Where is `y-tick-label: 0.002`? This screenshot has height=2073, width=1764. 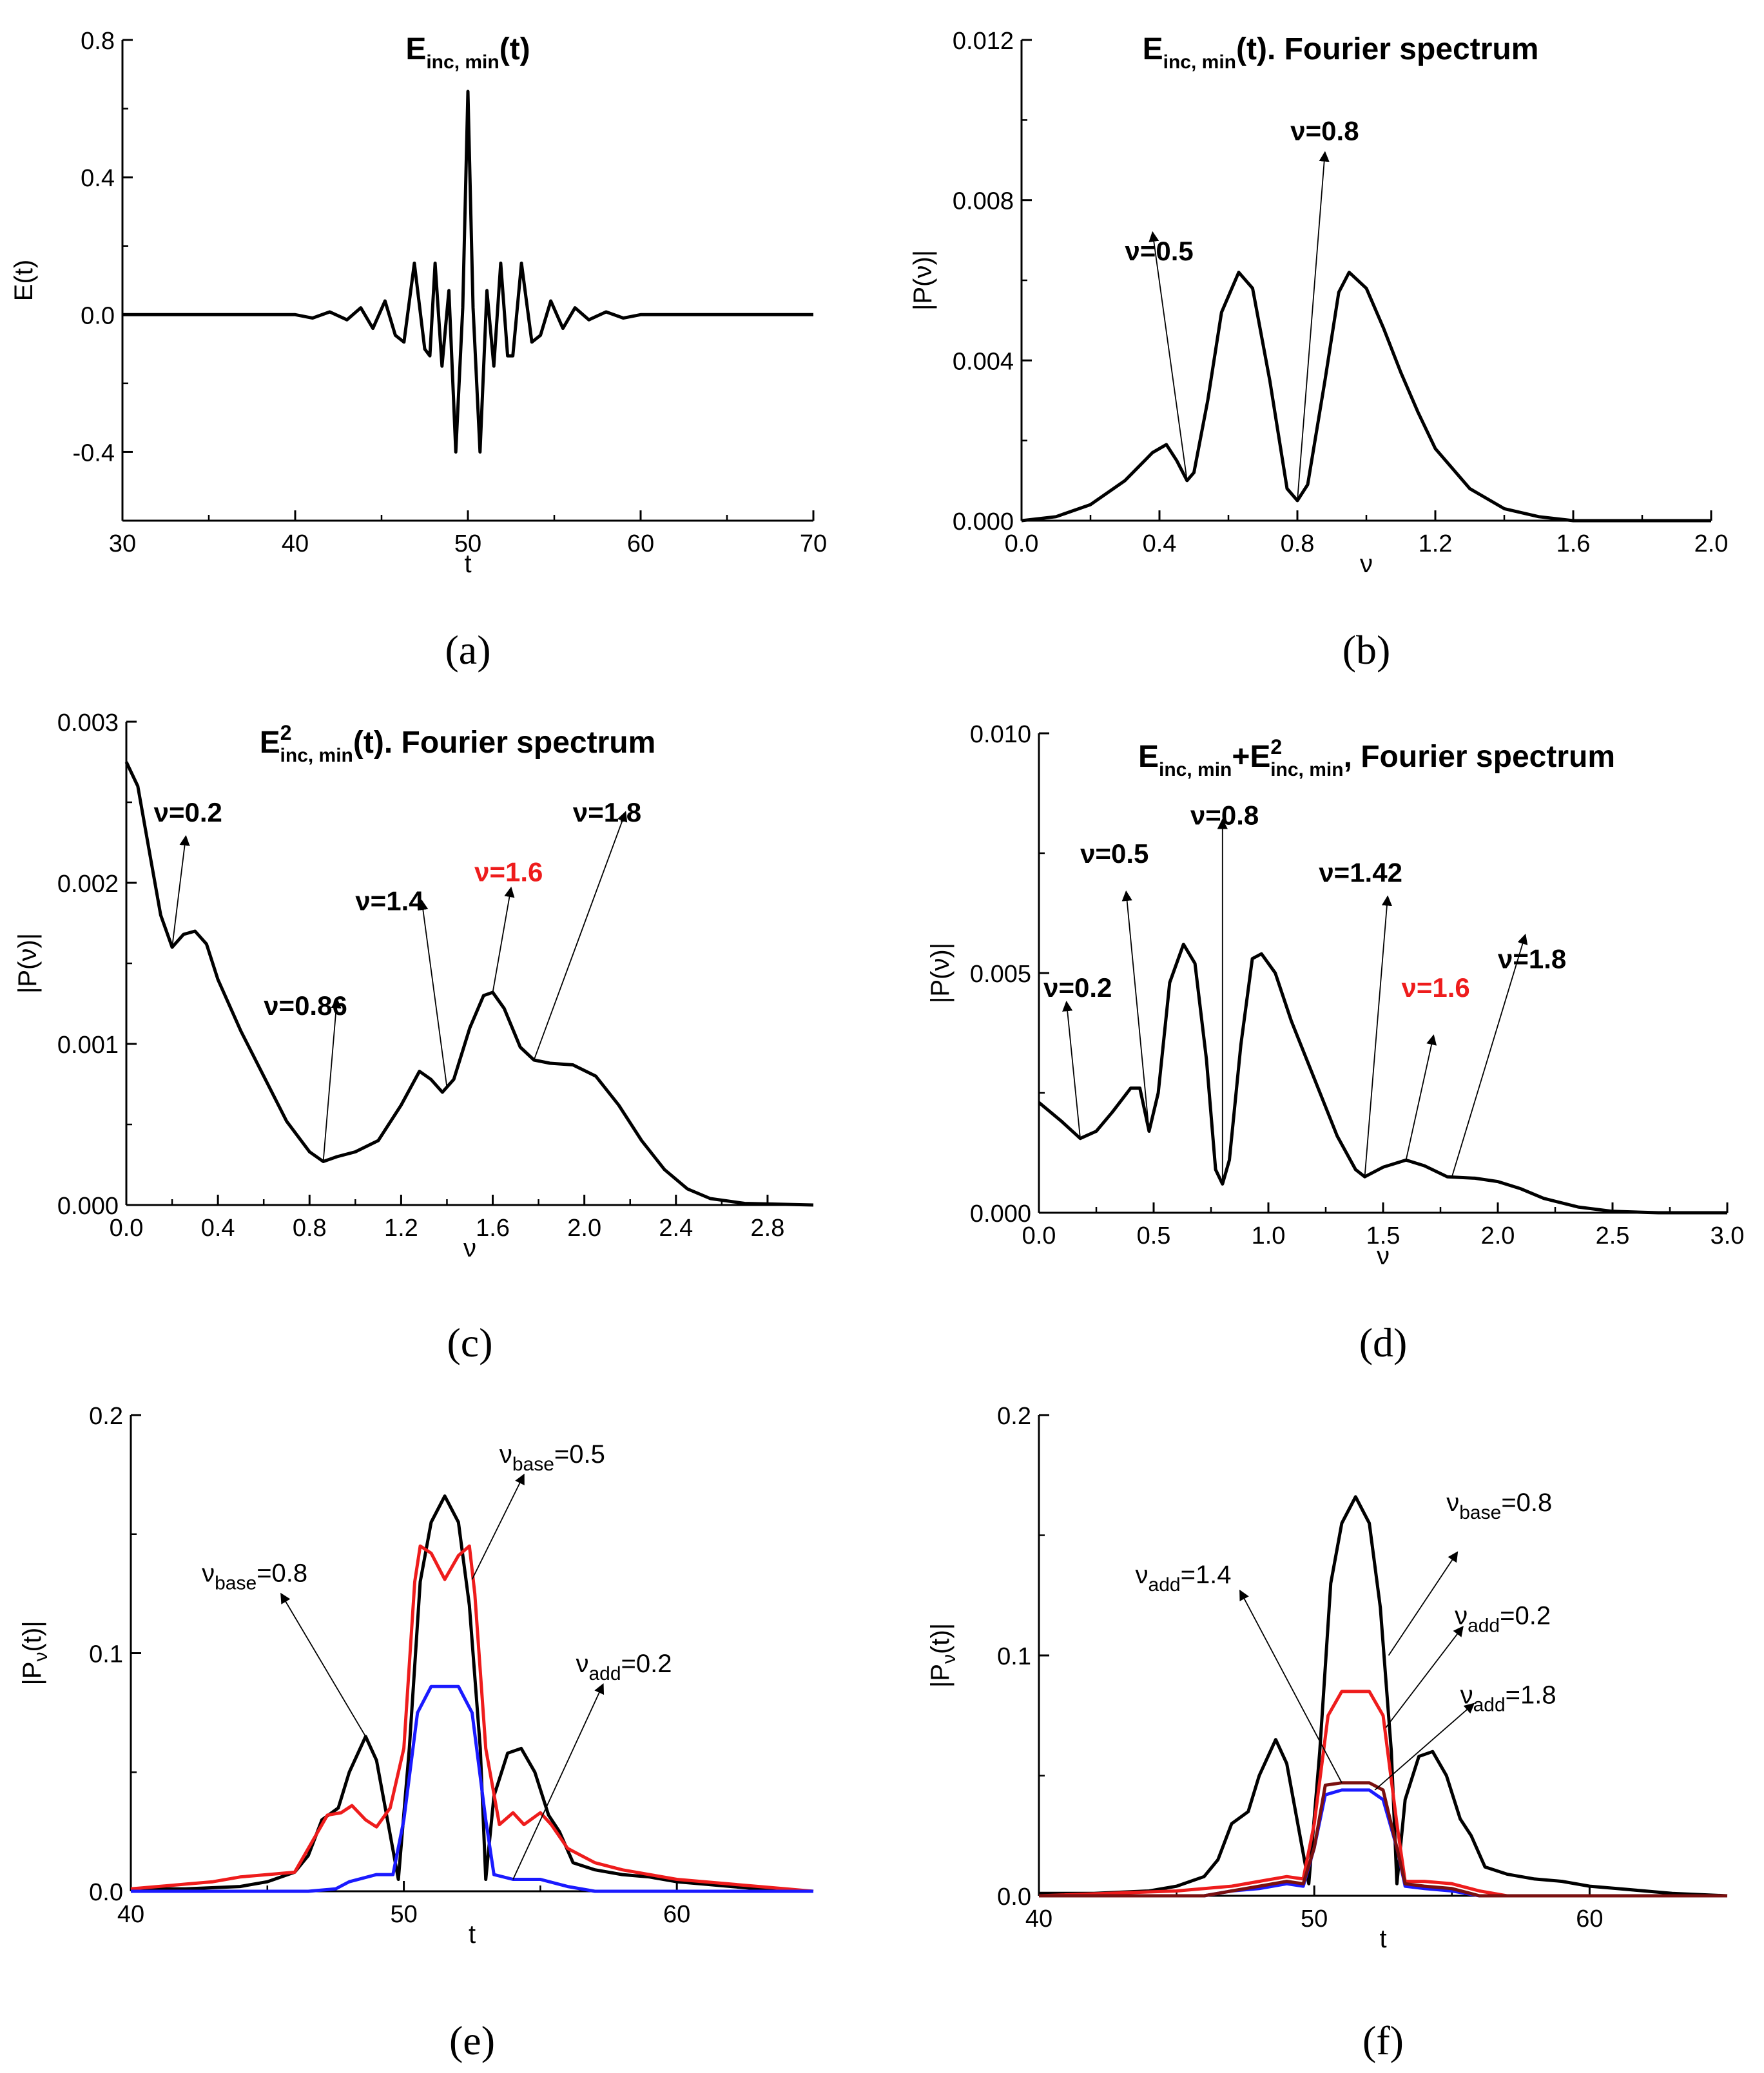
y-tick-label: 0.002 is located at coordinates (88, 884).